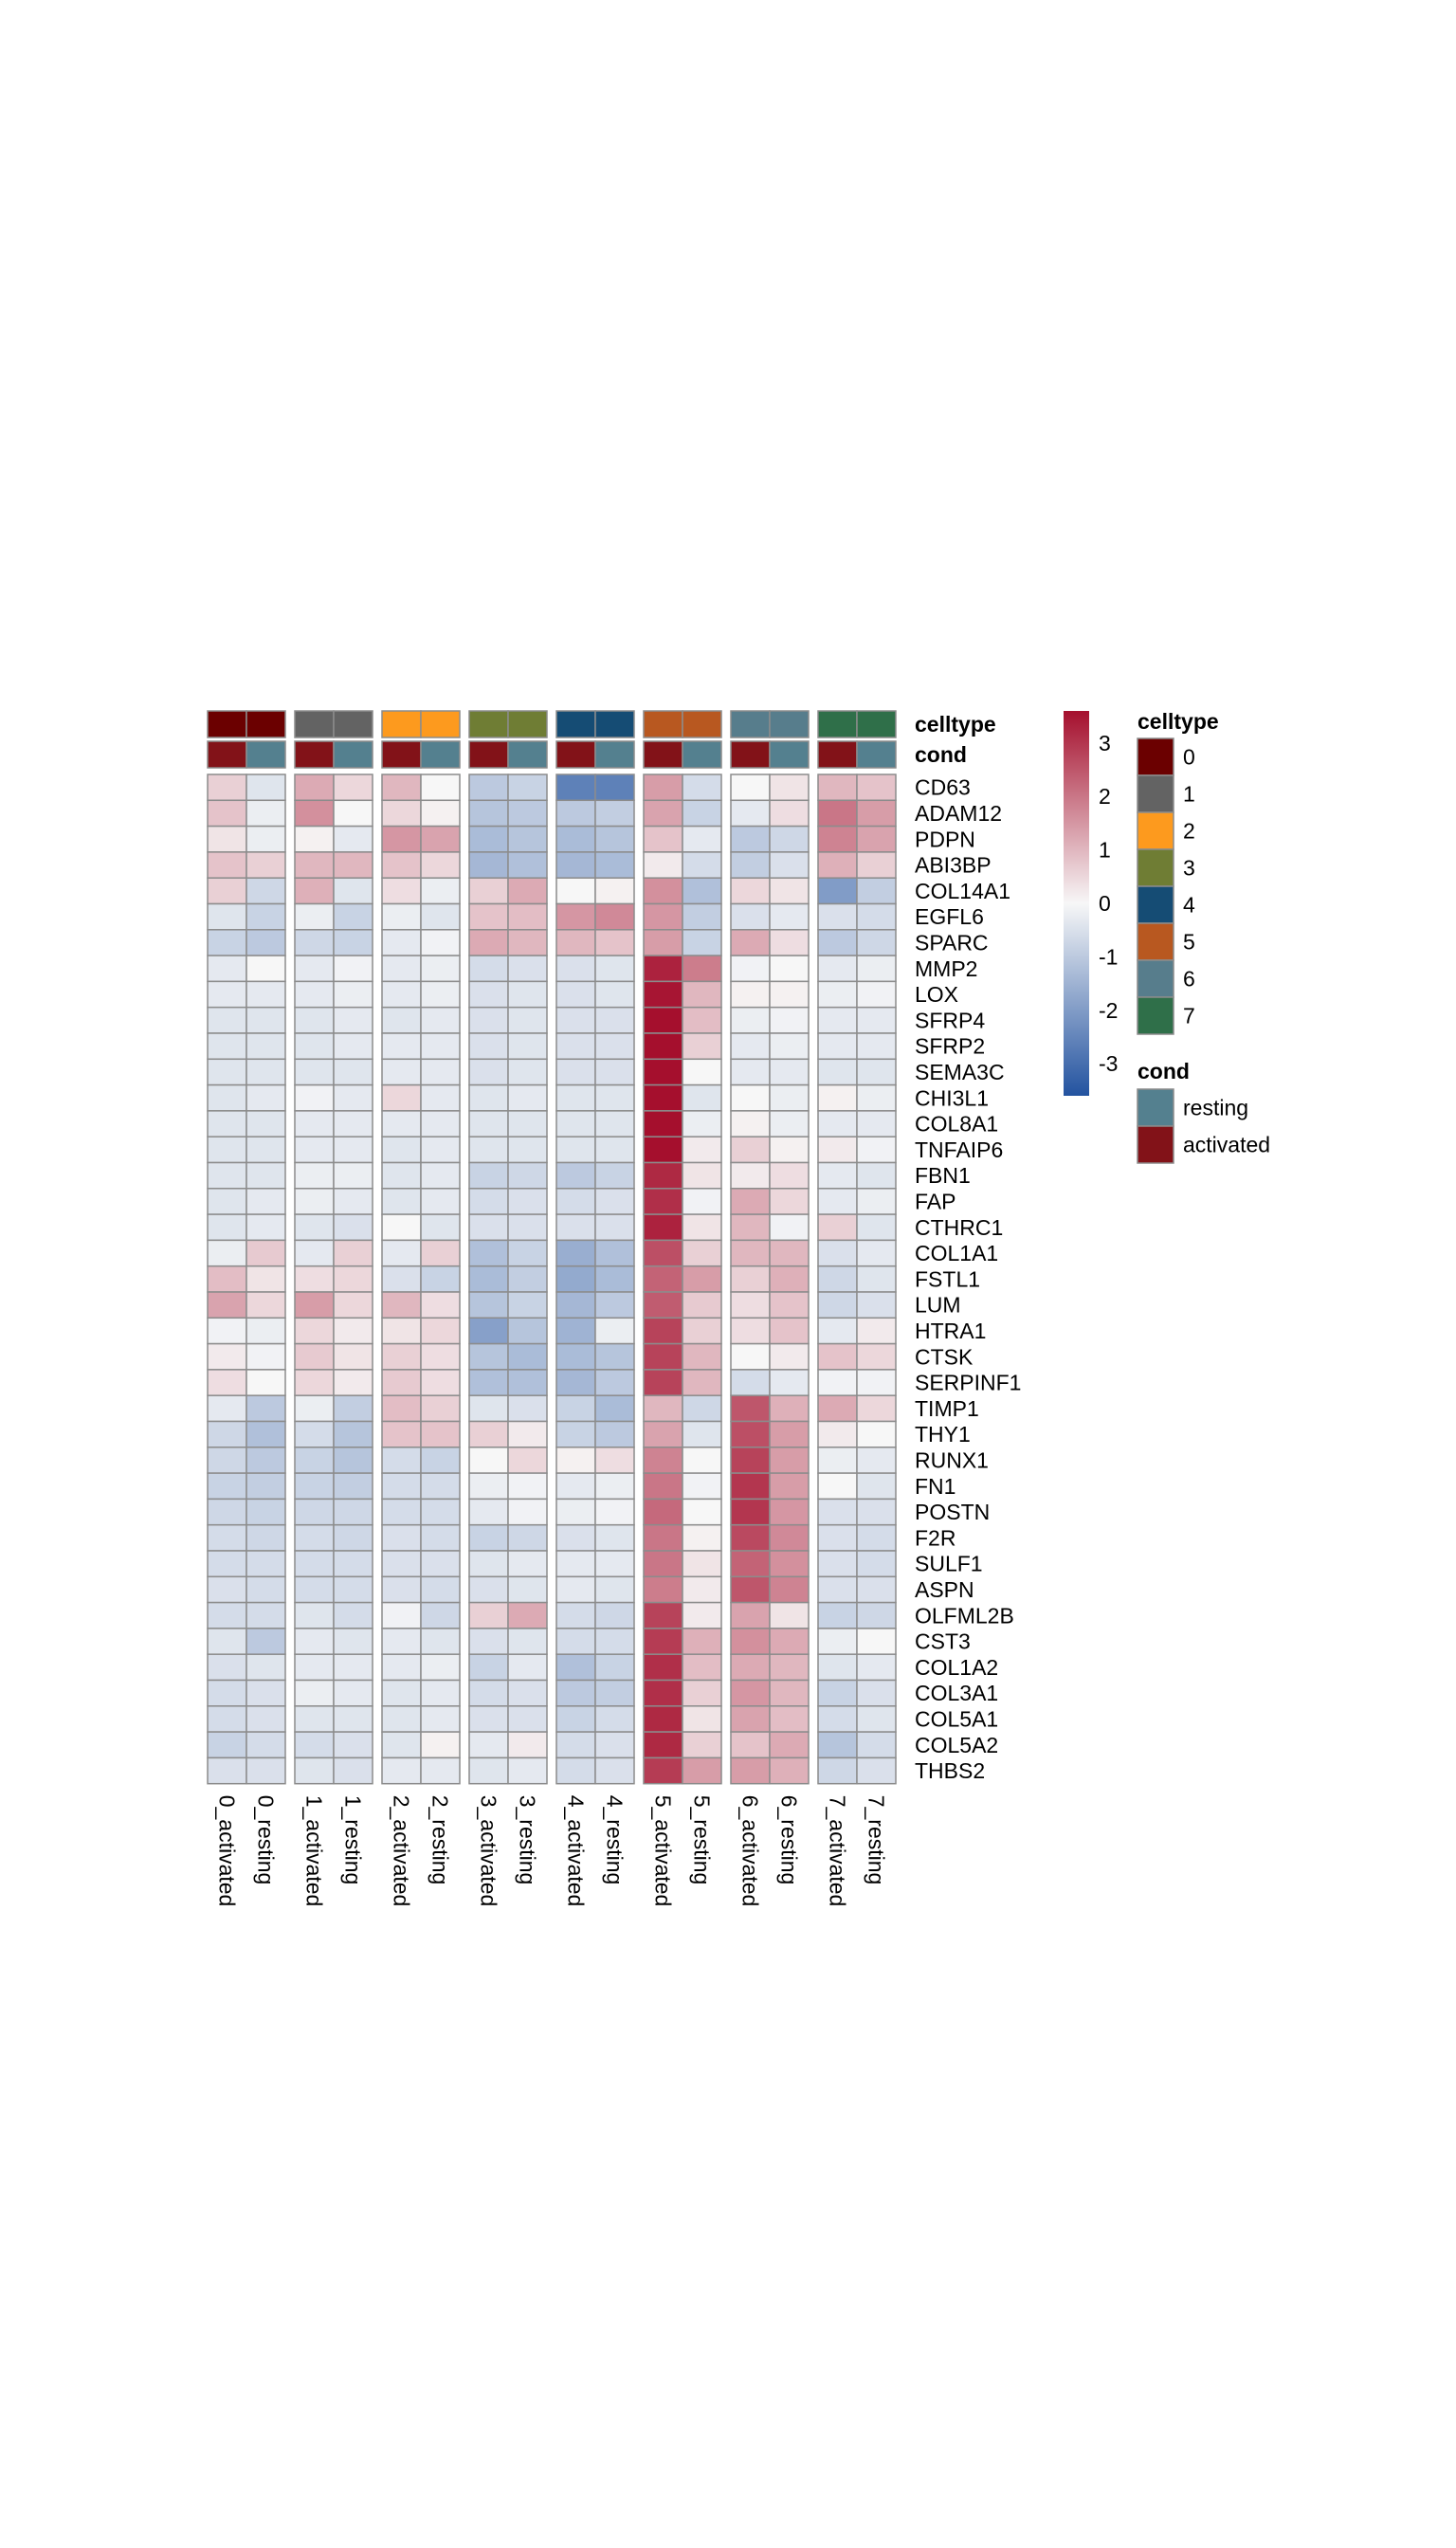 The width and height of the screenshot is (1456, 2548). I want to click on celltype-legend-label: 3, so click(1189, 868).